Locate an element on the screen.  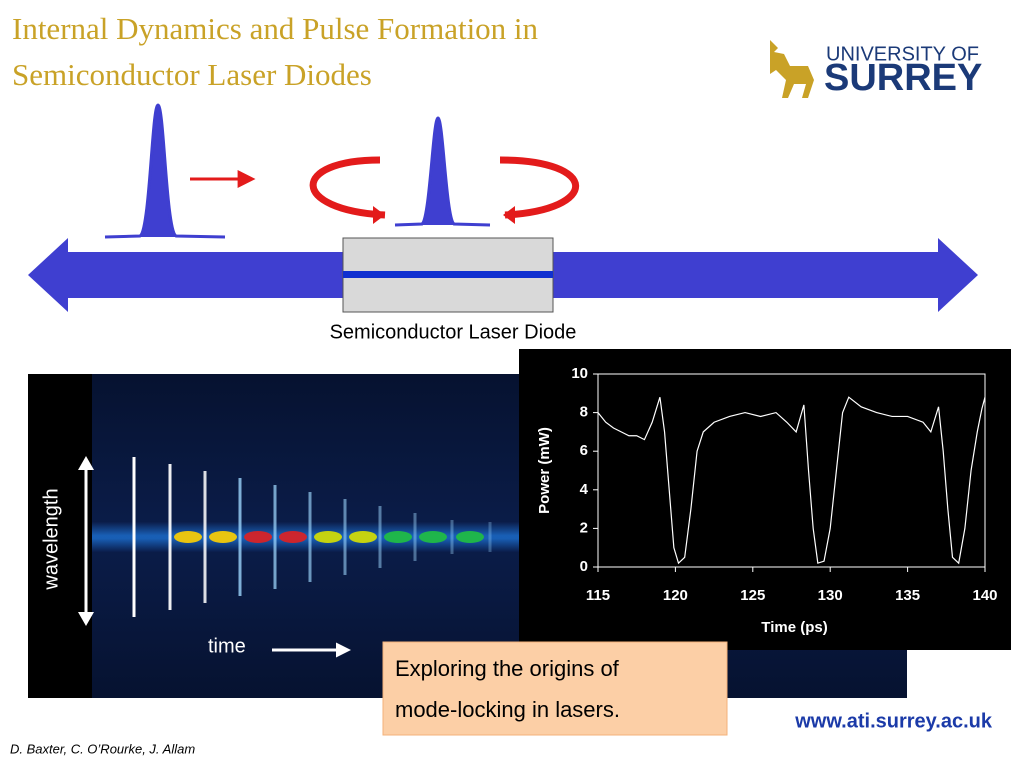
title-line: Semiconductor Laser Diodes is located at coordinates (192, 74).